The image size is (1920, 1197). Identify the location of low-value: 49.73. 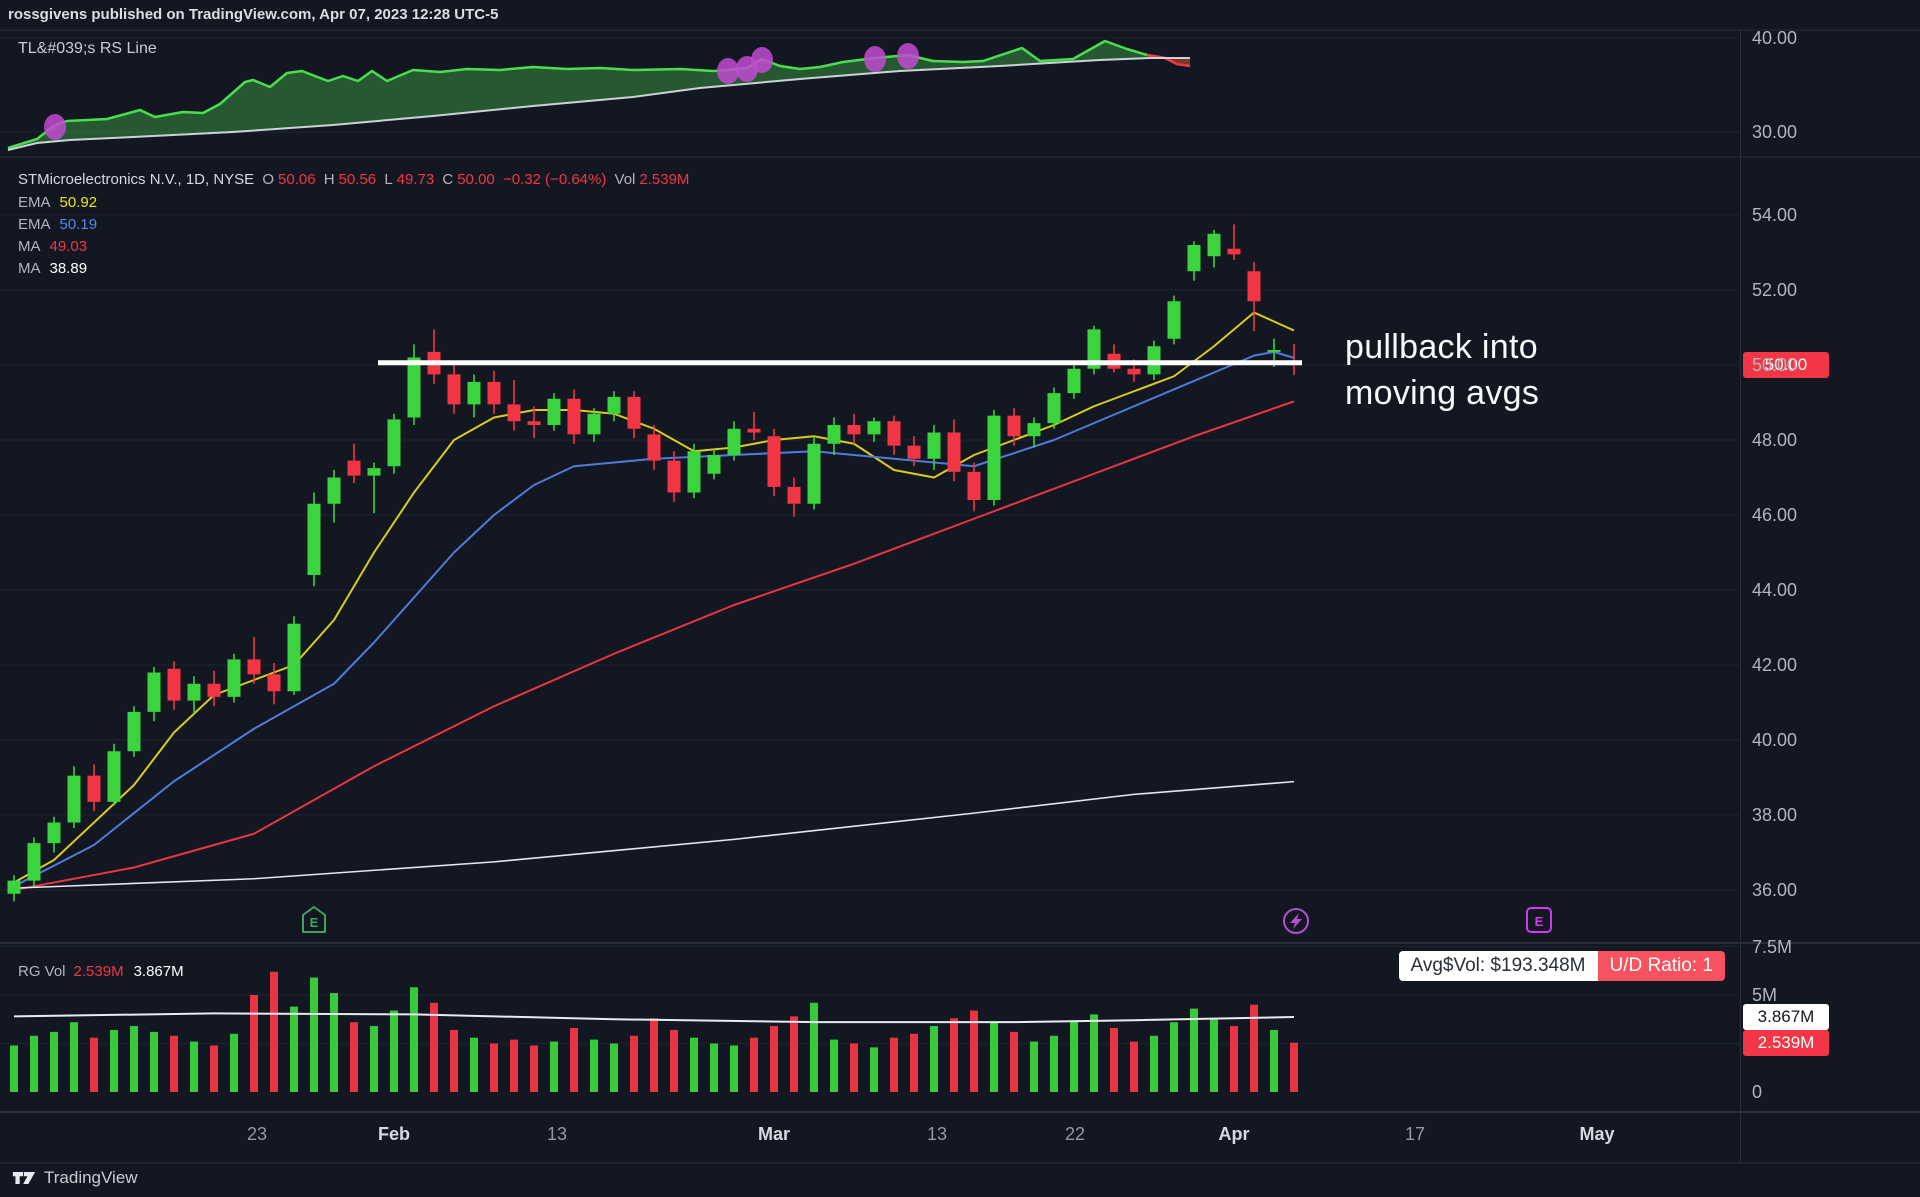
(415, 179).